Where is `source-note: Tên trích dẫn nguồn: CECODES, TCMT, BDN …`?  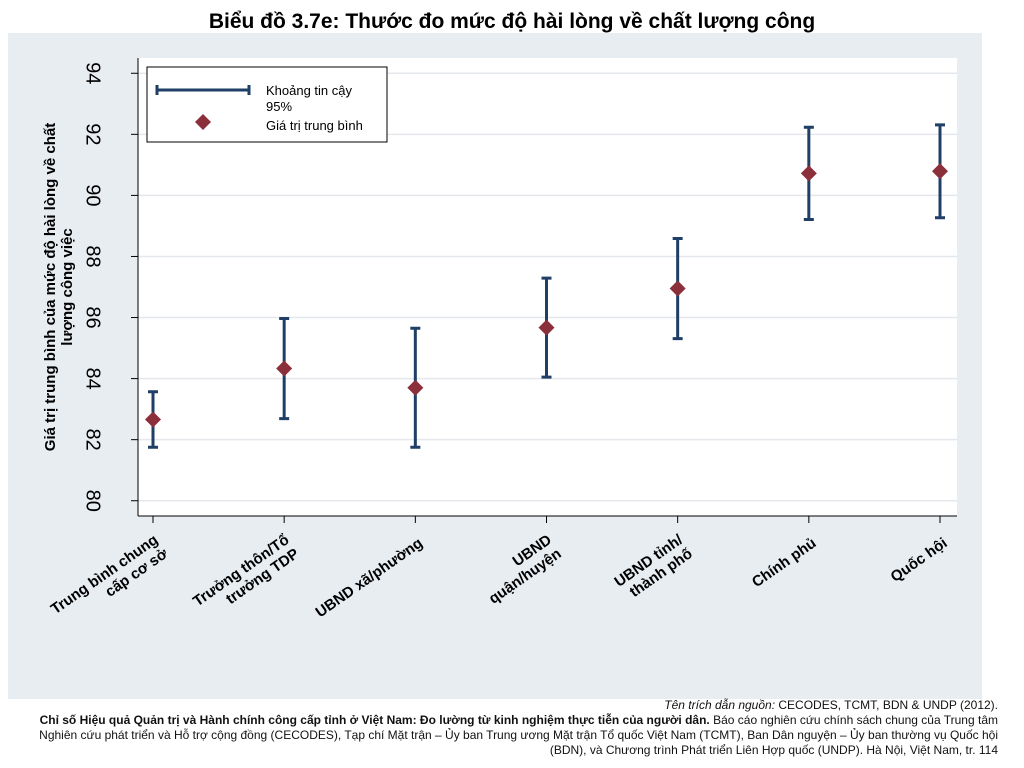
source-note: Tên trích dẫn nguồn: CECODES, TCMT, BDN … is located at coordinates (509, 728).